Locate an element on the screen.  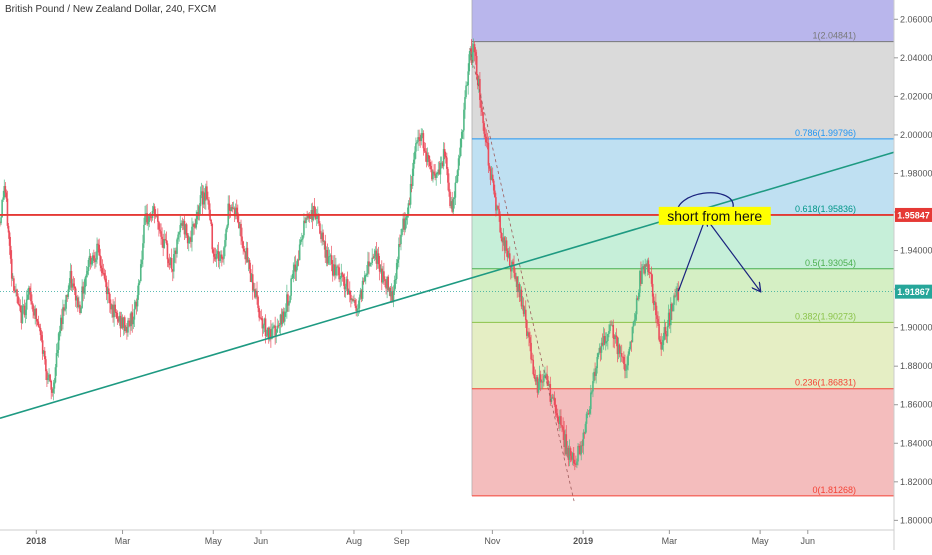
price-tick-label: 2.02000 is located at coordinates (916, 96).